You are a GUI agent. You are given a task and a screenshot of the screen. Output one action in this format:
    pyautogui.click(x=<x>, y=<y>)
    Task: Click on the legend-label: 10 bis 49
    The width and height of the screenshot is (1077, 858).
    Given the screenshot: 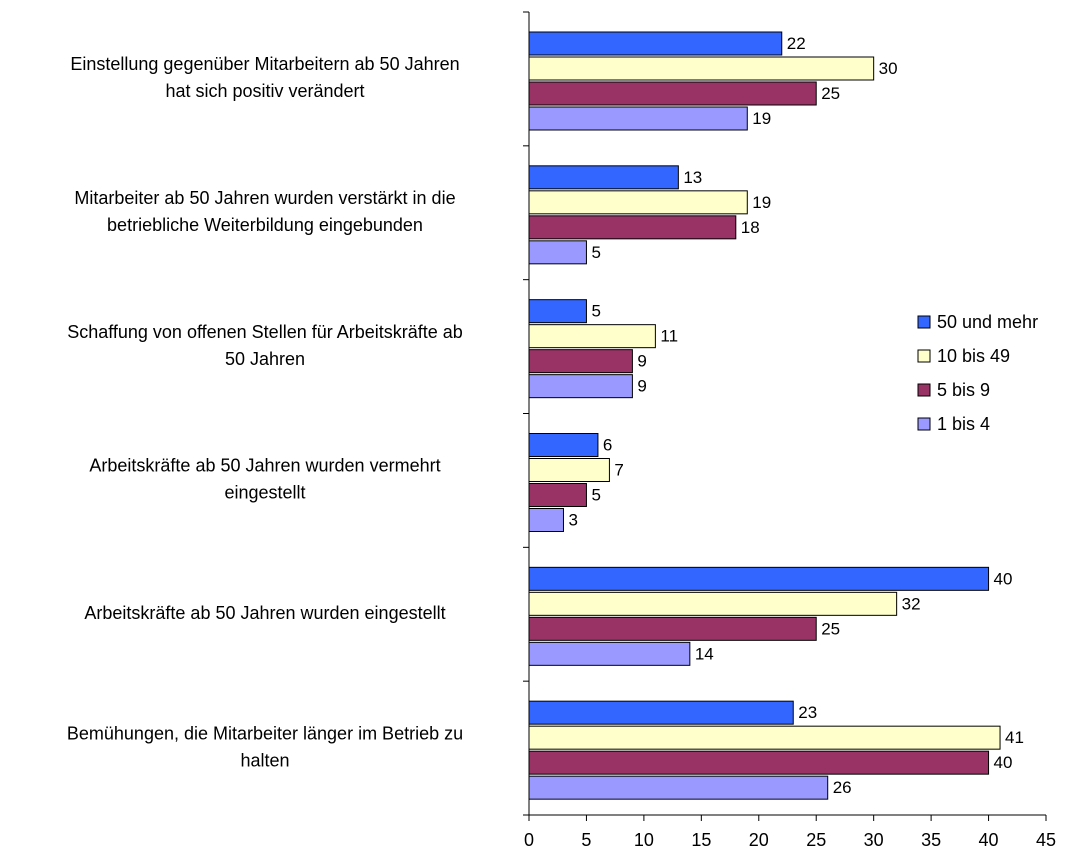 What is the action you would take?
    pyautogui.click(x=973, y=356)
    